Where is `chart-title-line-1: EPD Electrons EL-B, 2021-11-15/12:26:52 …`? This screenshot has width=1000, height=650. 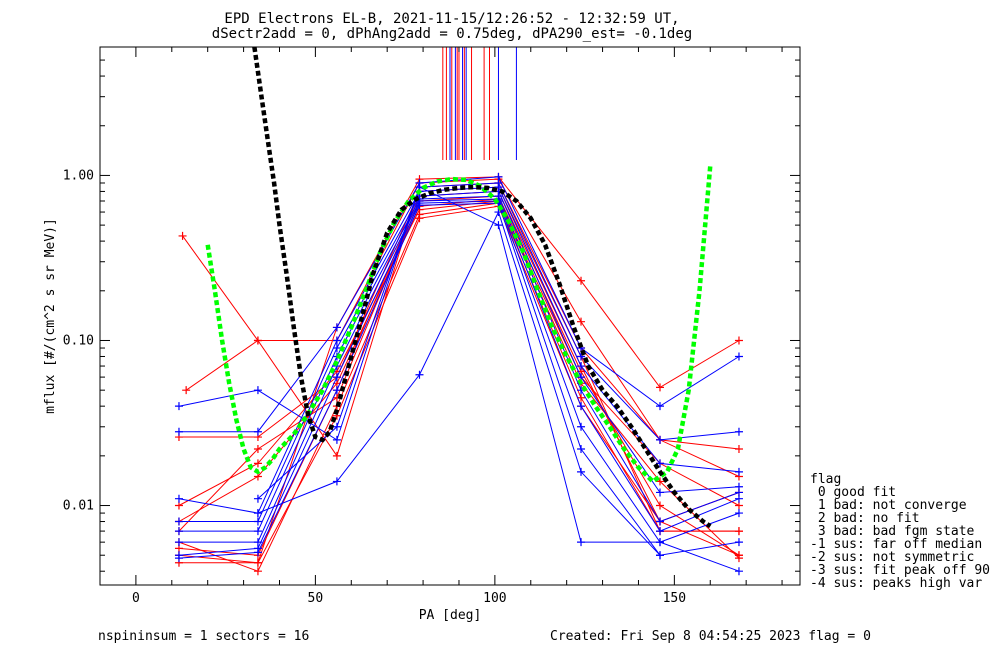 chart-title-line-1: EPD Electrons EL-B, 2021-11-15/12:26:52 … is located at coordinates (451, 19).